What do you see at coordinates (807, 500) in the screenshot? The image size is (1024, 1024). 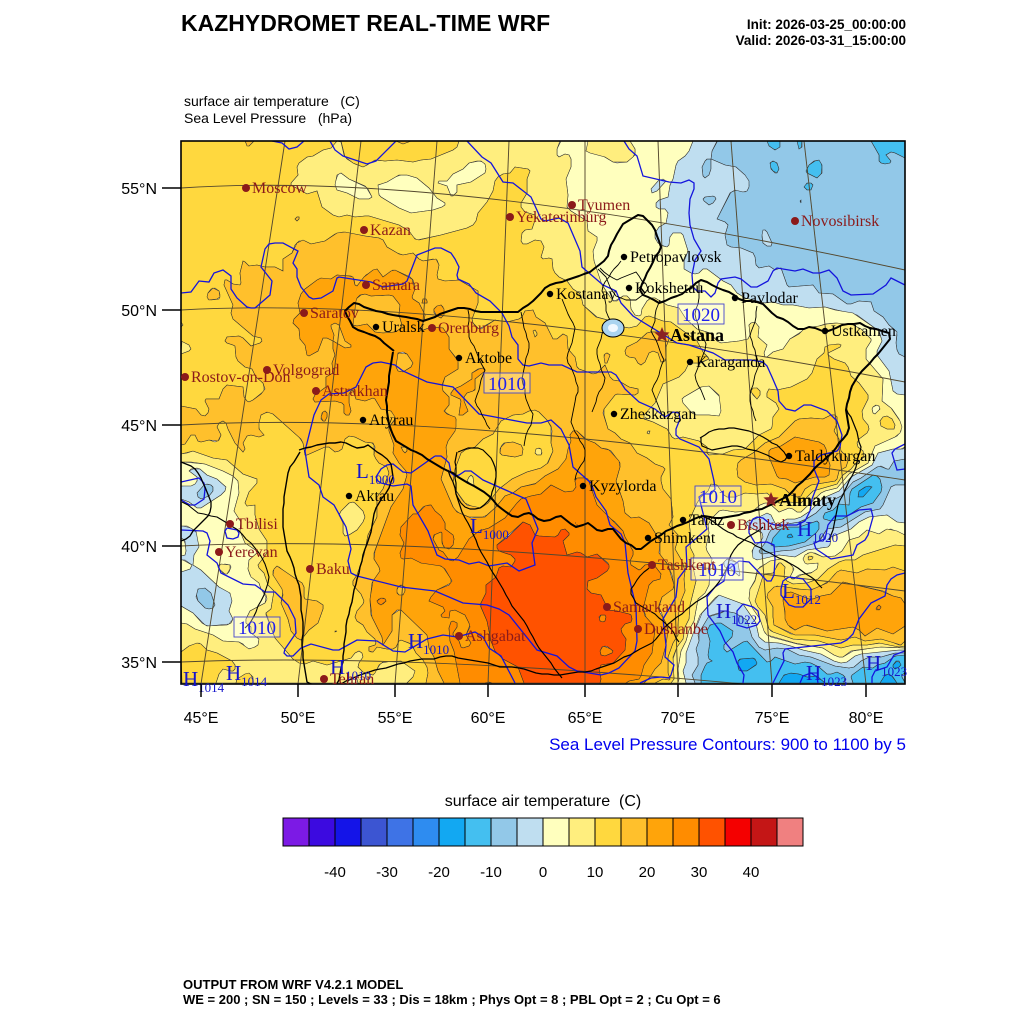 I see `svg-text: Almaty` at bounding box center [807, 500].